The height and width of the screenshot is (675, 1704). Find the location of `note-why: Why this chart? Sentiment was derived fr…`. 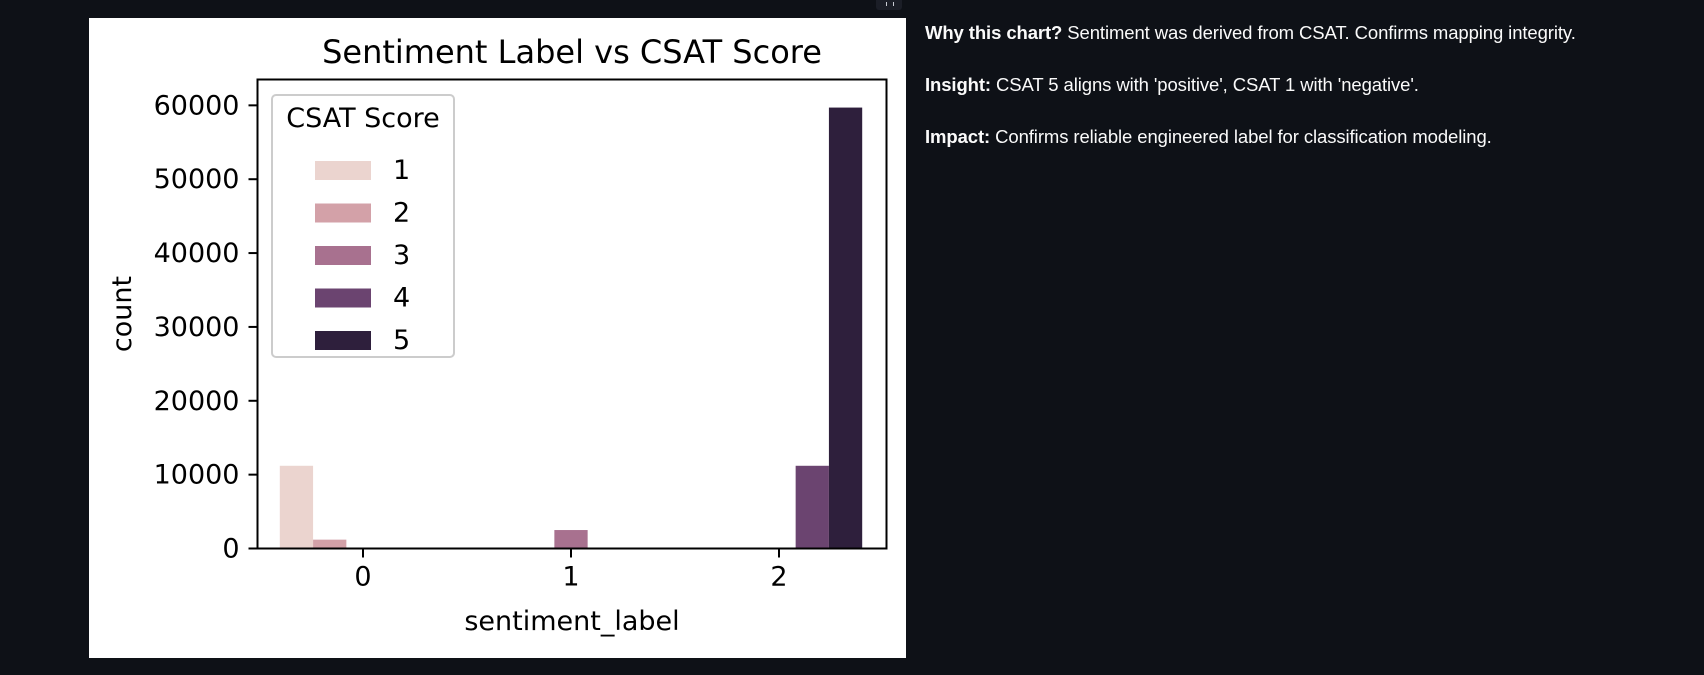

note-why: Why this chart? Sentiment was derived fr… is located at coordinates (1305, 33).